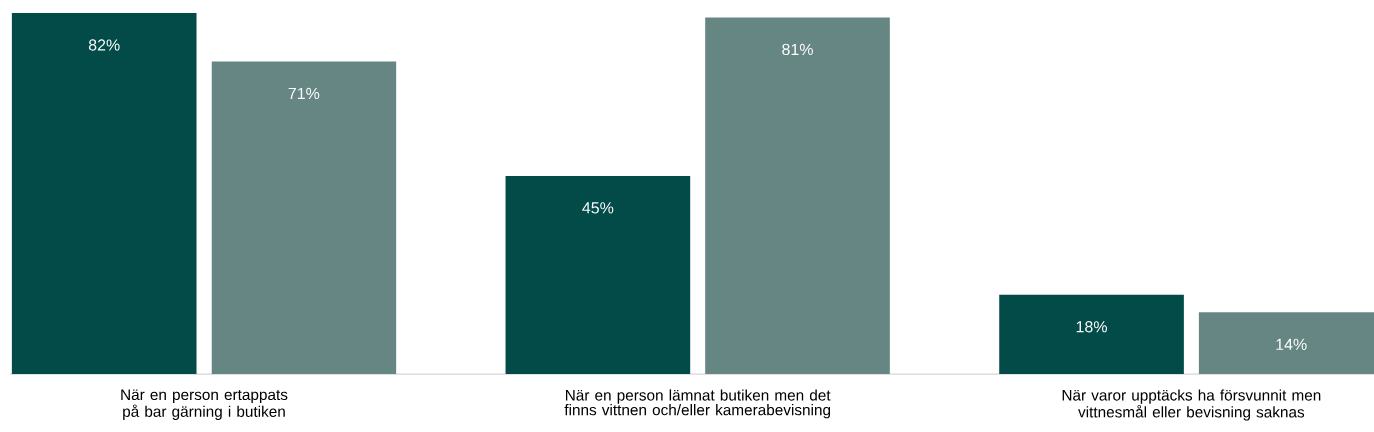 This screenshot has width=1374, height=432. What do you see at coordinates (797, 49) in the screenshot?
I see `data-label: 81%` at bounding box center [797, 49].